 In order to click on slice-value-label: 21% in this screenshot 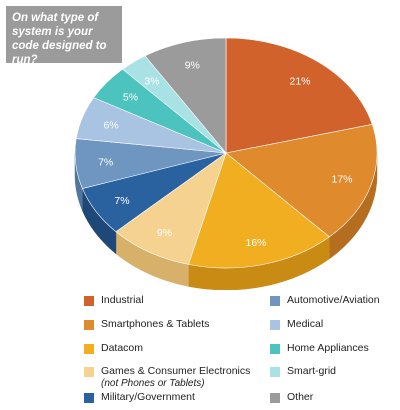, I will do `click(299, 81)`.